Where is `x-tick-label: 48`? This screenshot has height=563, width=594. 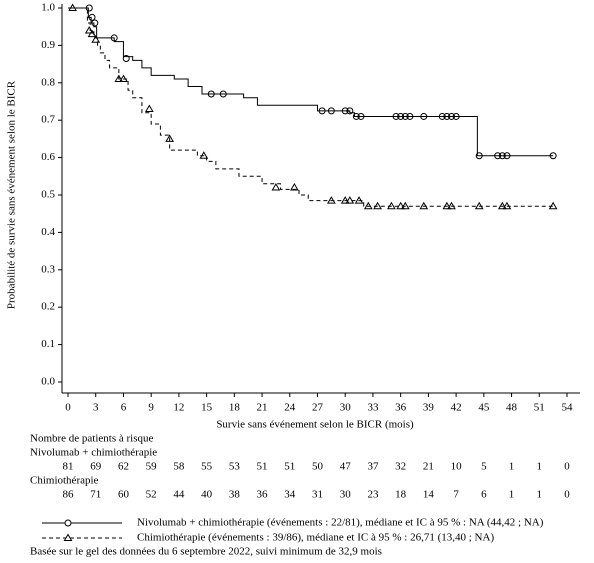
x-tick-label: 48 is located at coordinates (512, 408).